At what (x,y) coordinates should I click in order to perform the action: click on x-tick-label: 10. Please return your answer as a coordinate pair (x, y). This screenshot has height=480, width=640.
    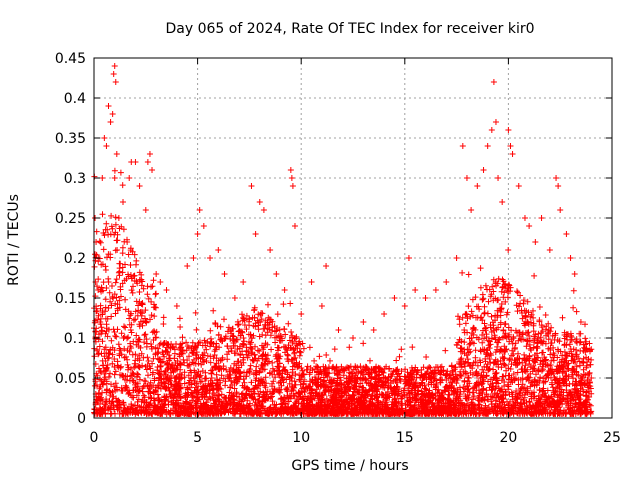
    Looking at the image, I should click on (301, 438).